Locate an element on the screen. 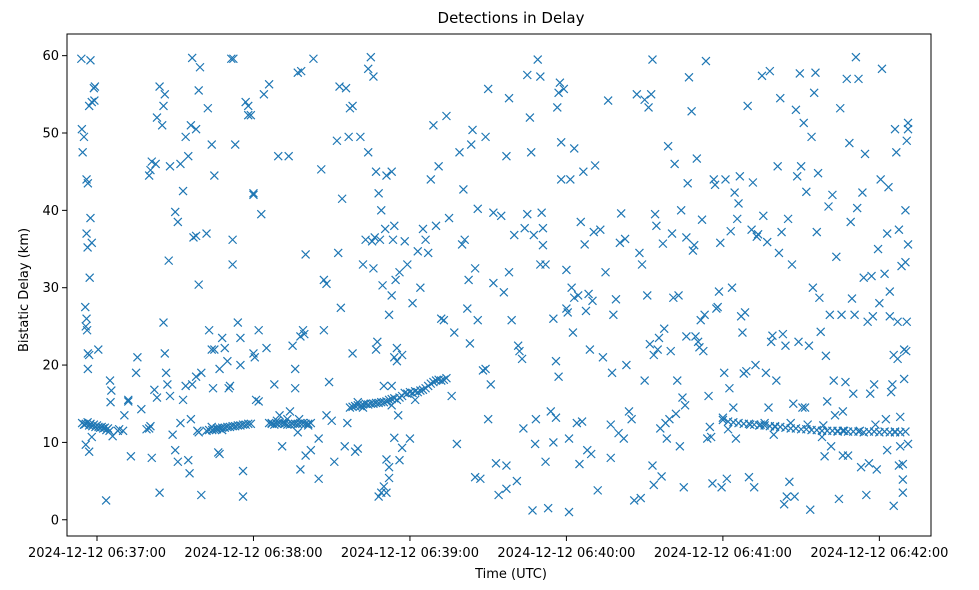 This screenshot has width=979, height=590. chart-title: Detections in Delay is located at coordinates (511, 18).